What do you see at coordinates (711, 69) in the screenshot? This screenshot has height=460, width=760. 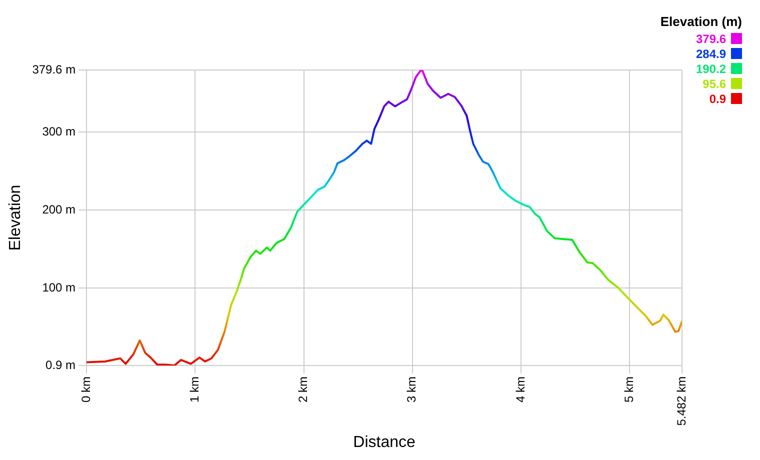 I see `color-bar-label: 190.2` at bounding box center [711, 69].